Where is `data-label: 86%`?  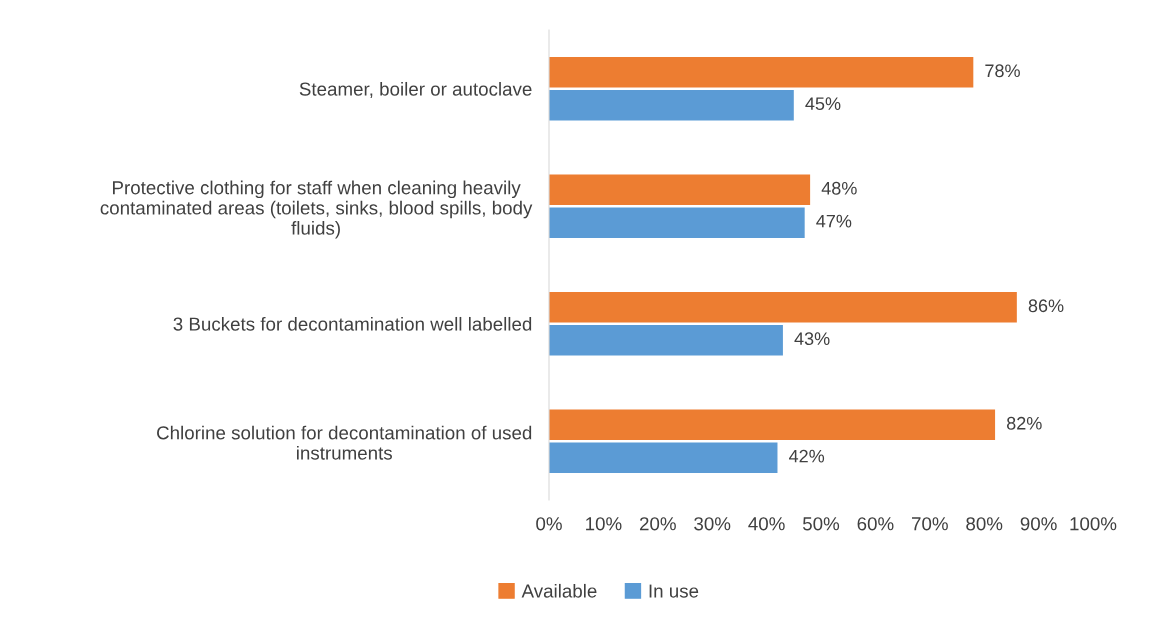
data-label: 86% is located at coordinates (1046, 306).